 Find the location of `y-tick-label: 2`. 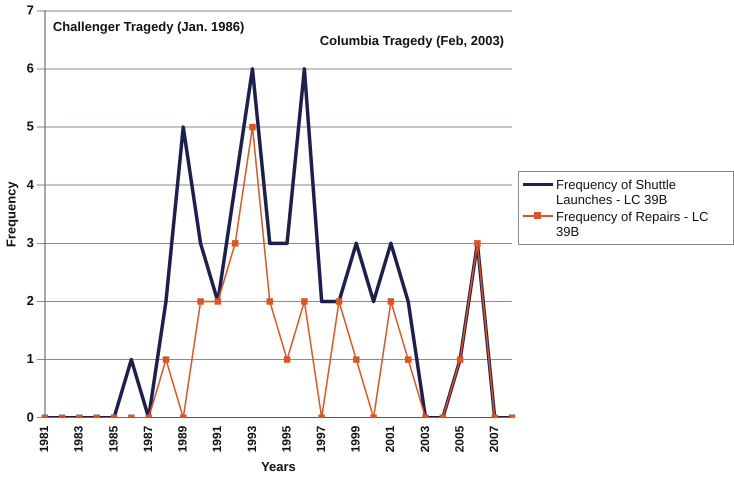

y-tick-label: 2 is located at coordinates (30, 300).